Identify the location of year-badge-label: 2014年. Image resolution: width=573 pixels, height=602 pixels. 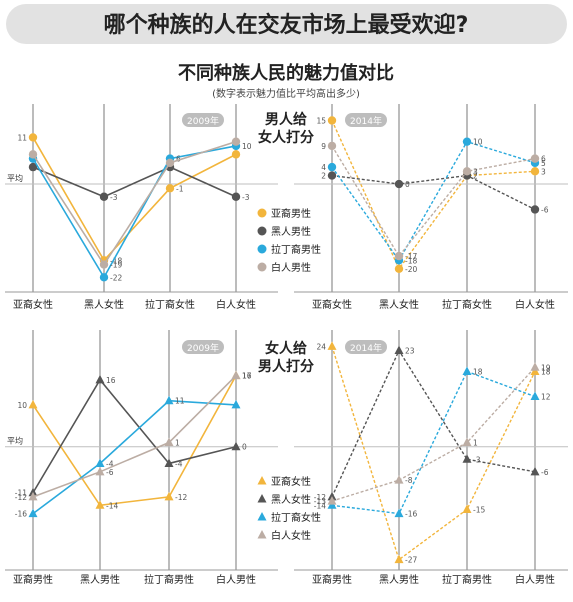
(366, 348).